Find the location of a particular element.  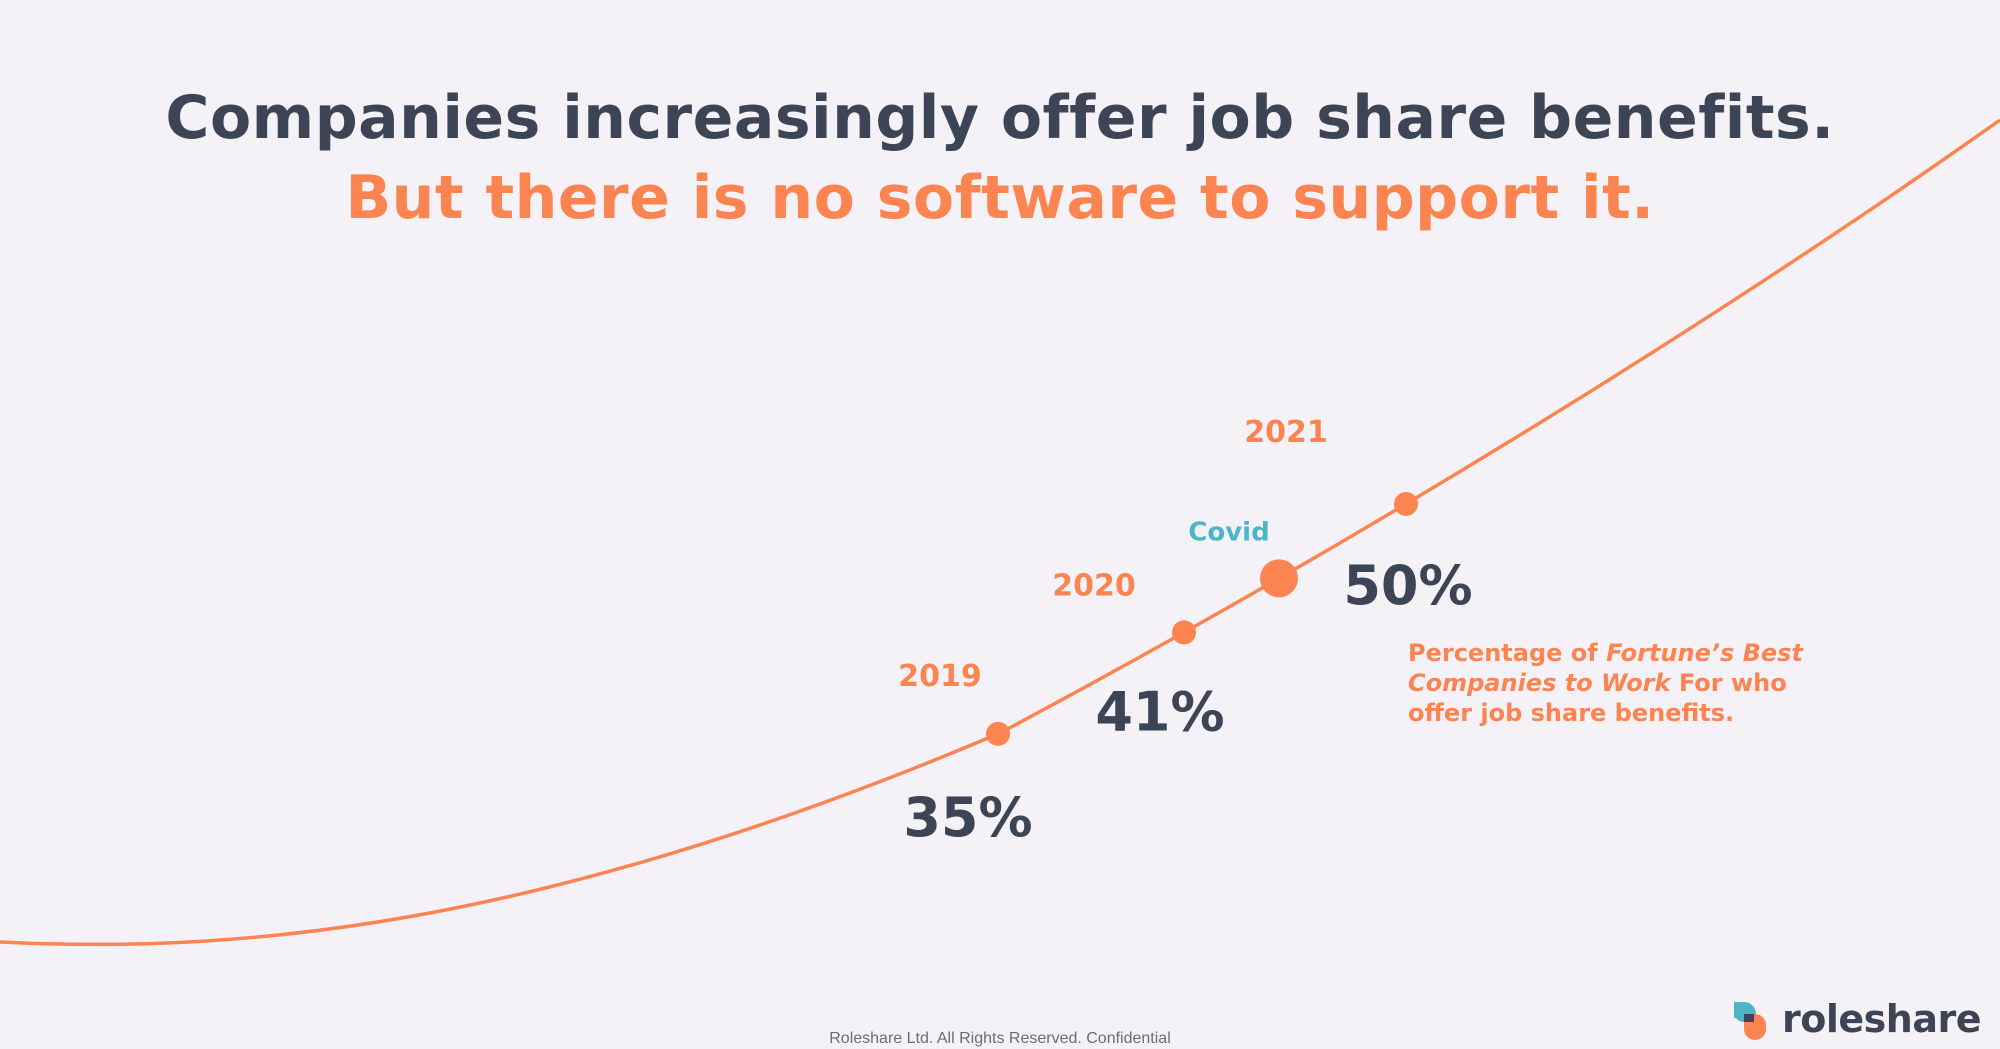

roleshare-logo: roleshare is located at coordinates (1854, 1020).